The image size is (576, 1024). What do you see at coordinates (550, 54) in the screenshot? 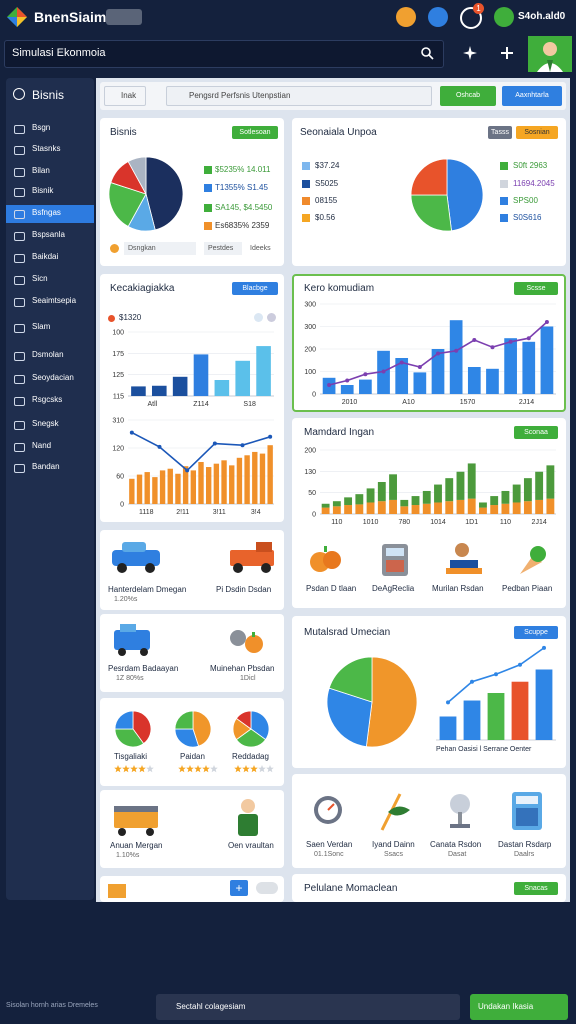
I see `avatar` at bounding box center [550, 54].